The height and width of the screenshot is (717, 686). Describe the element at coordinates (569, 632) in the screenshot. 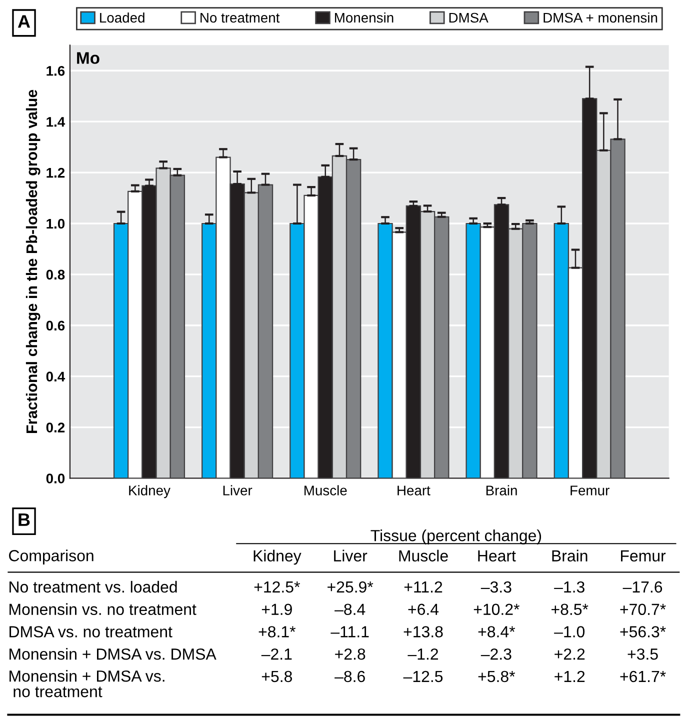

I see `text: –1.0` at that location.